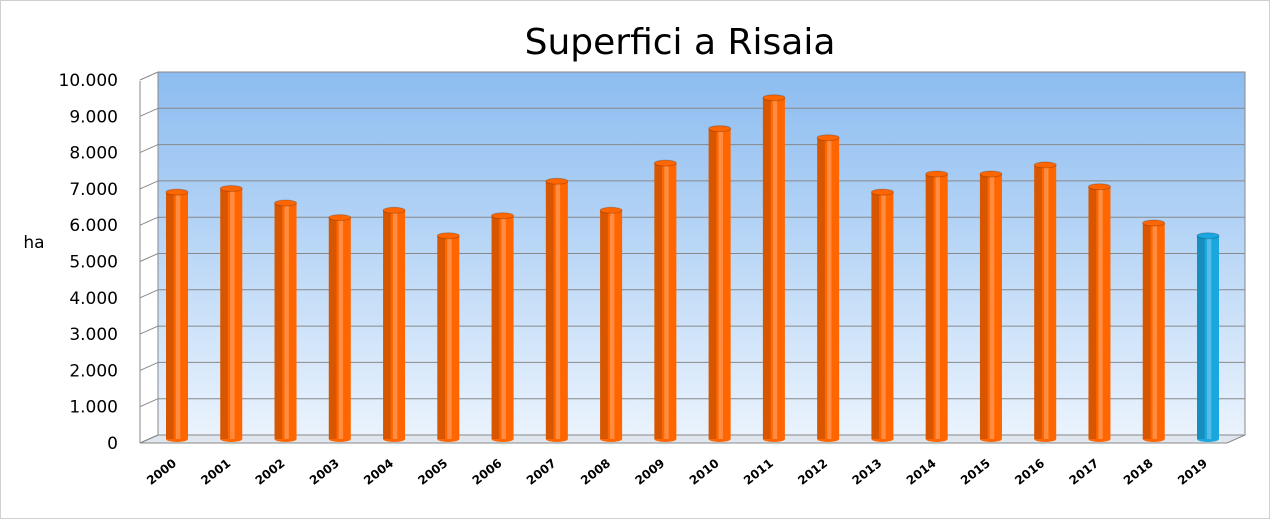  What do you see at coordinates (93, 226) in the screenshot?
I see `y-tick-label: 6.000` at bounding box center [93, 226].